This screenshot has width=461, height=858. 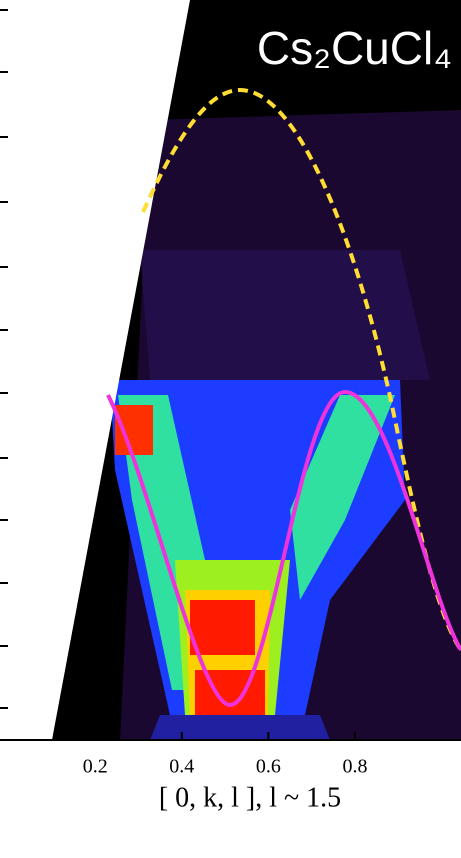 What do you see at coordinates (250, 797) in the screenshot?
I see `x-axis-label: [ 0, k, l ], l ~ 1.5` at bounding box center [250, 797].